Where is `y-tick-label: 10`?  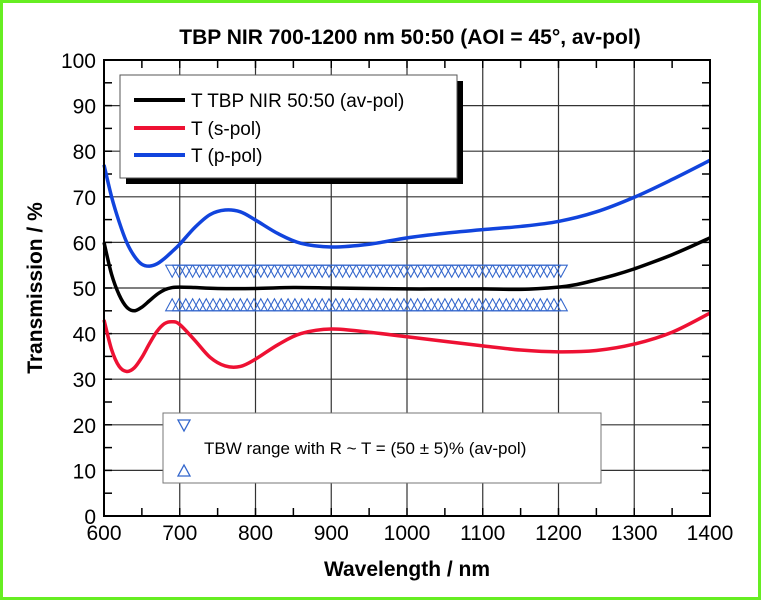 y-tick-label: 10 is located at coordinates (84, 471).